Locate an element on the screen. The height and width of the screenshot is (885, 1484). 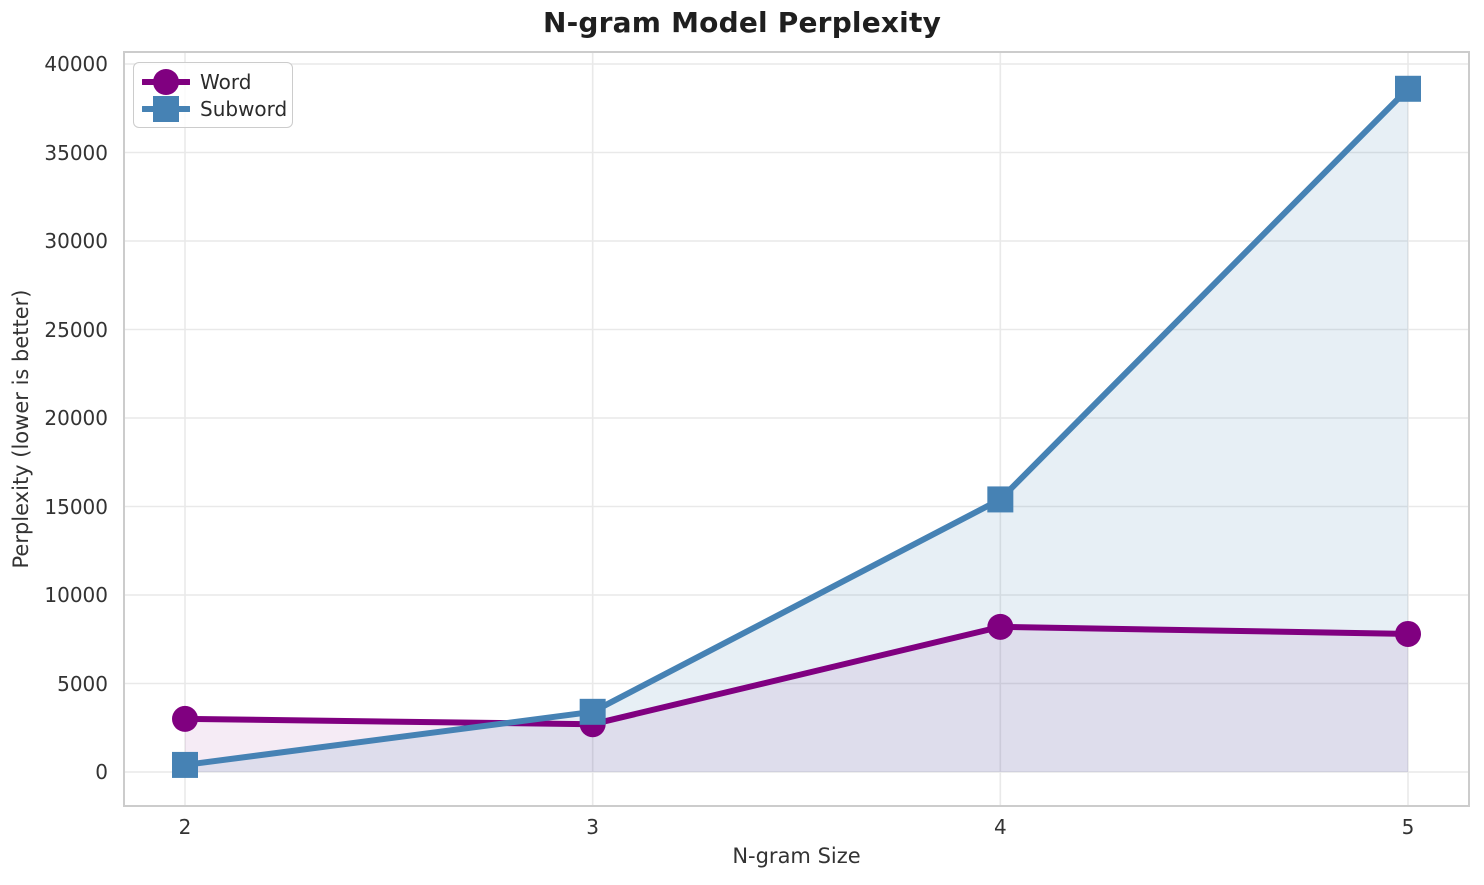
y-tick-label: 10000 is located at coordinates (76, 595).